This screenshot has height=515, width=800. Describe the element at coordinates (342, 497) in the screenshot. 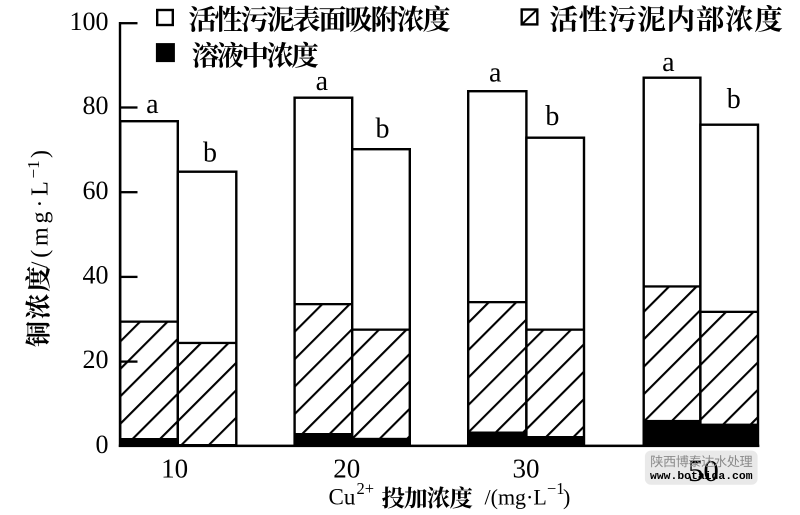

I see `svg-text: Cu` at that location.